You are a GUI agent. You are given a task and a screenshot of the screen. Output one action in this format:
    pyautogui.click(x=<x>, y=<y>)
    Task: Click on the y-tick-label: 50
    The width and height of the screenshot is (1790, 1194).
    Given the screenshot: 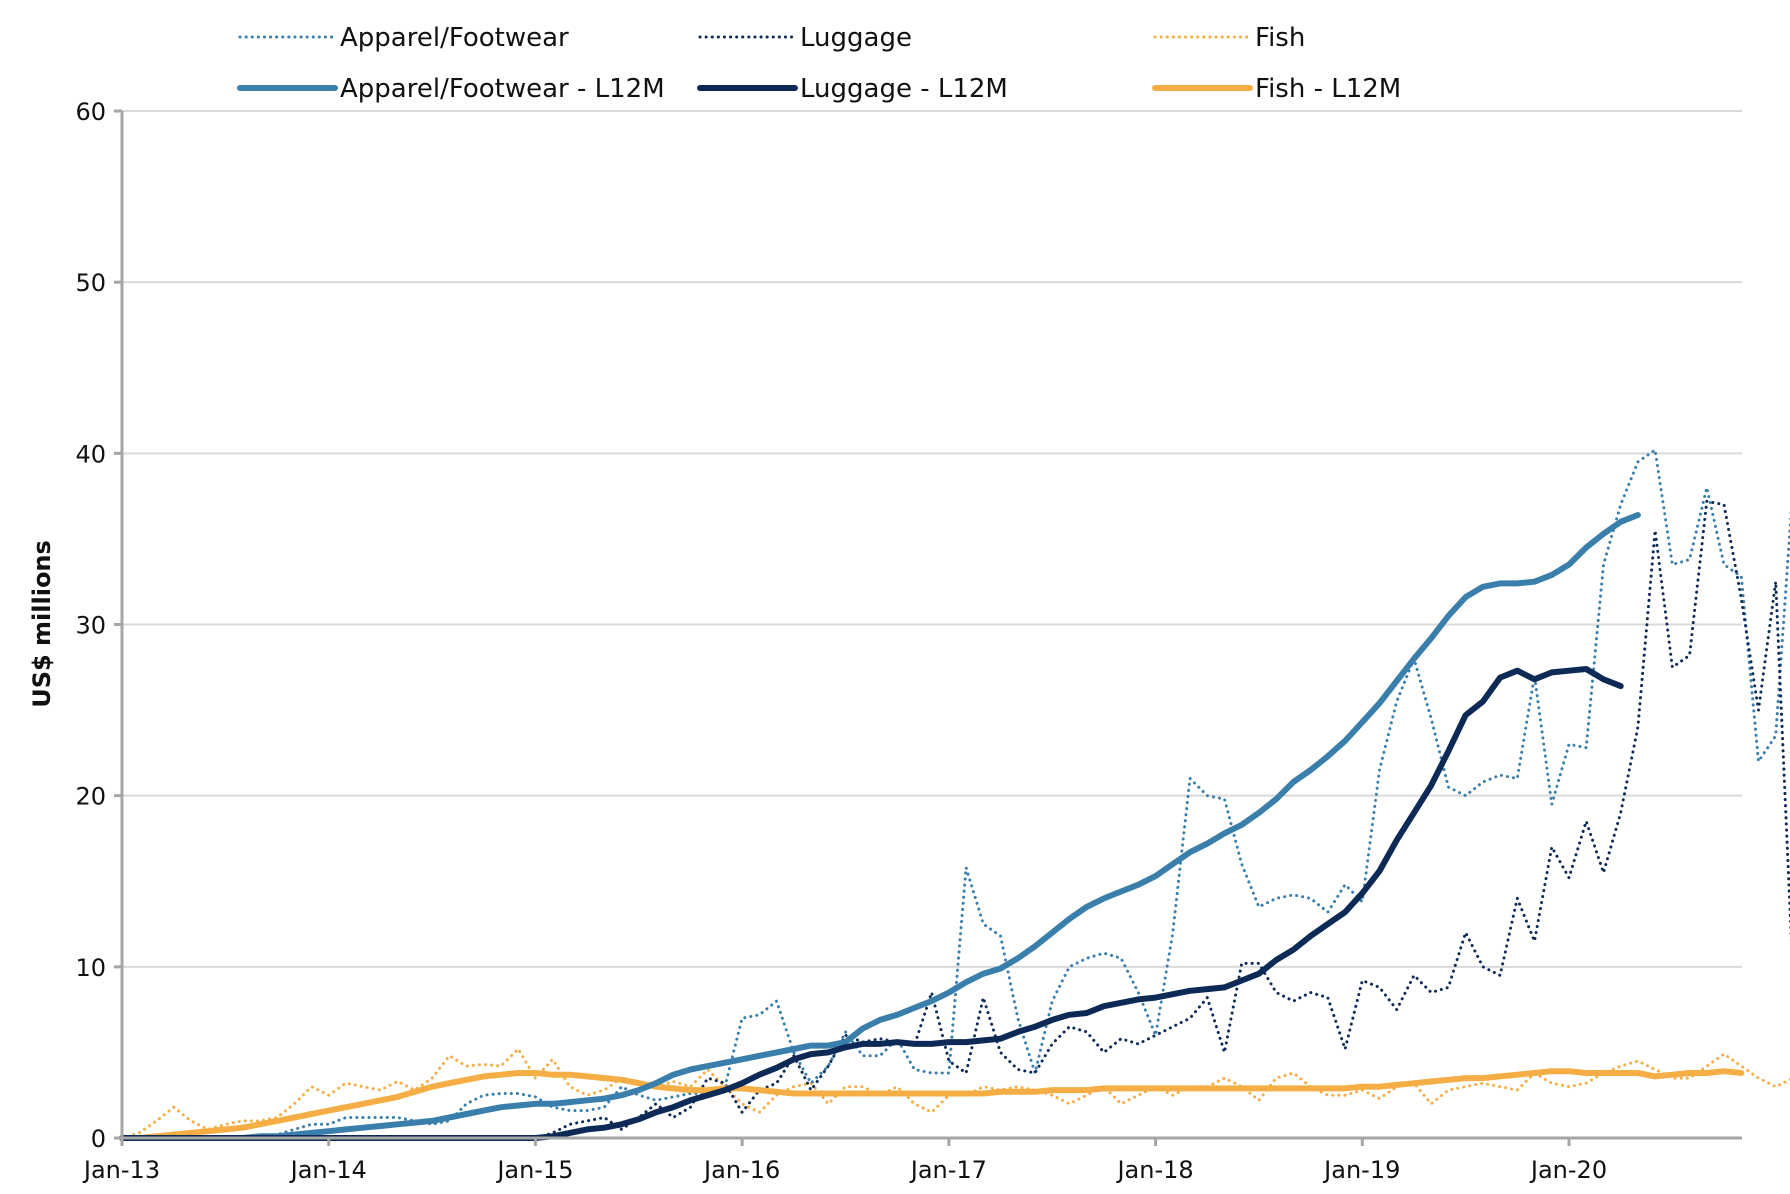 What is the action you would take?
    pyautogui.click(x=90, y=283)
    